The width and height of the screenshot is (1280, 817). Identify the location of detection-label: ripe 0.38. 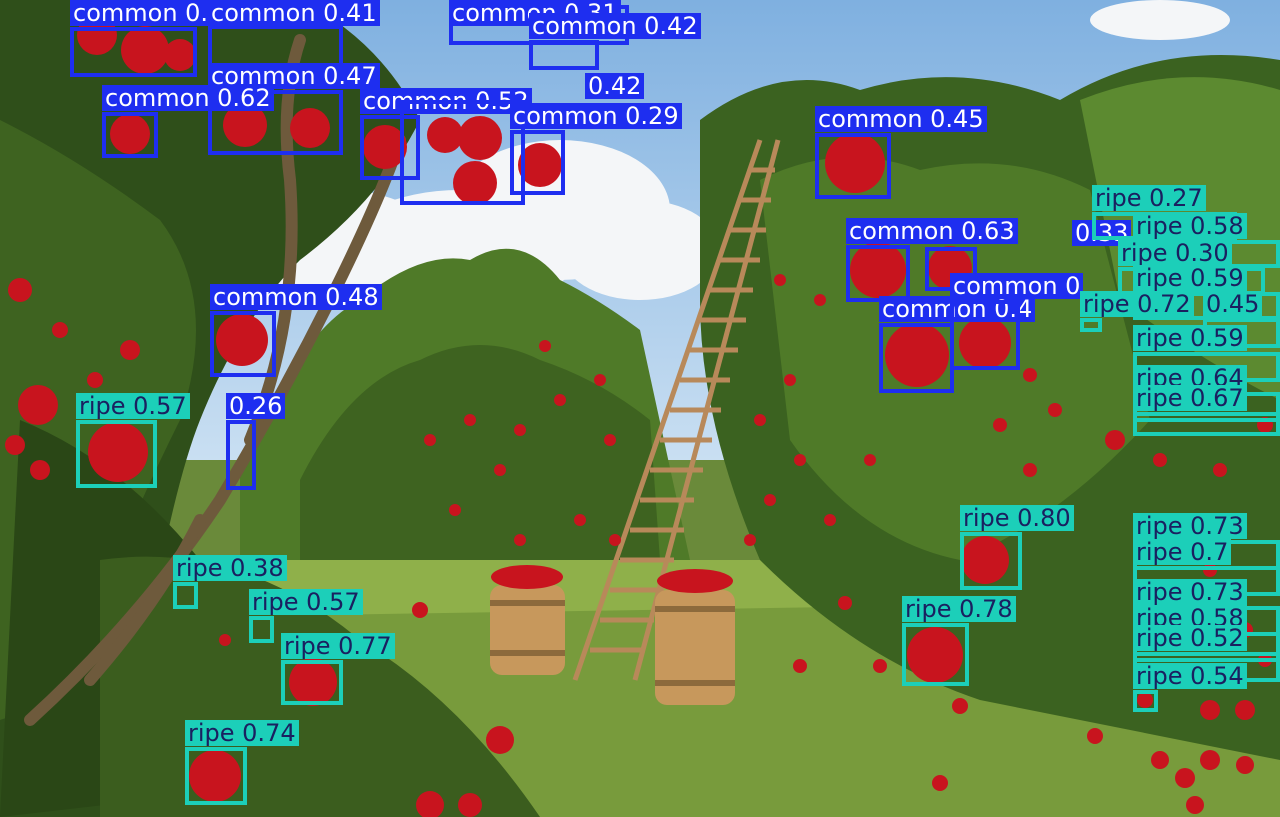
(230, 568).